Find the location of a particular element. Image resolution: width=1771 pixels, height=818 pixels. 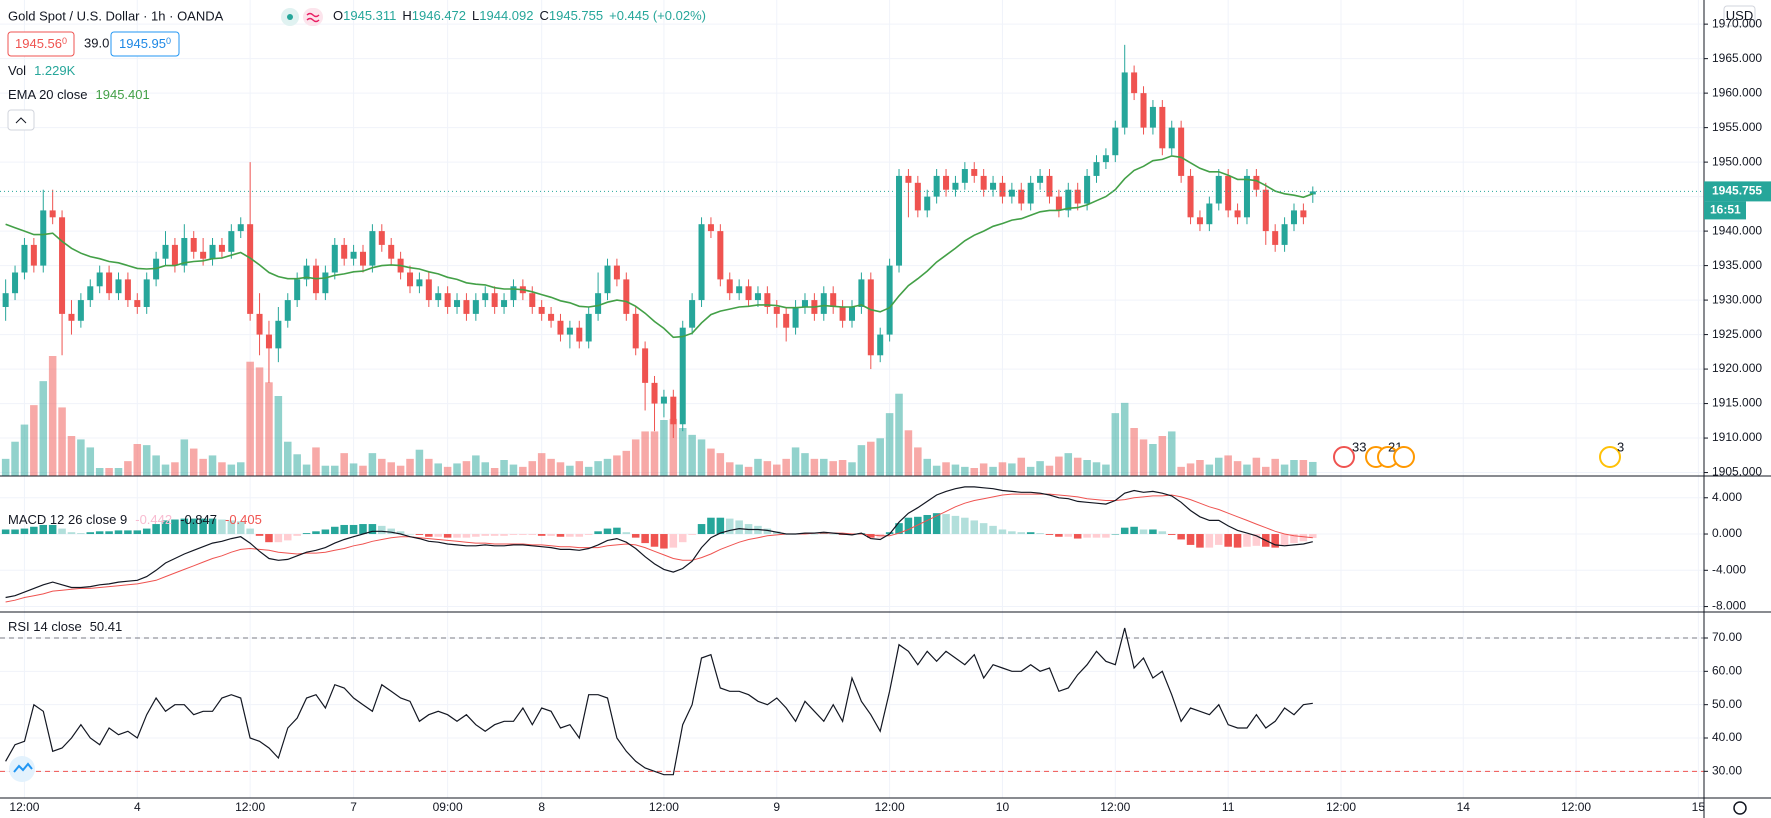

y-tick-label: 30.00 is located at coordinates (1727, 771).